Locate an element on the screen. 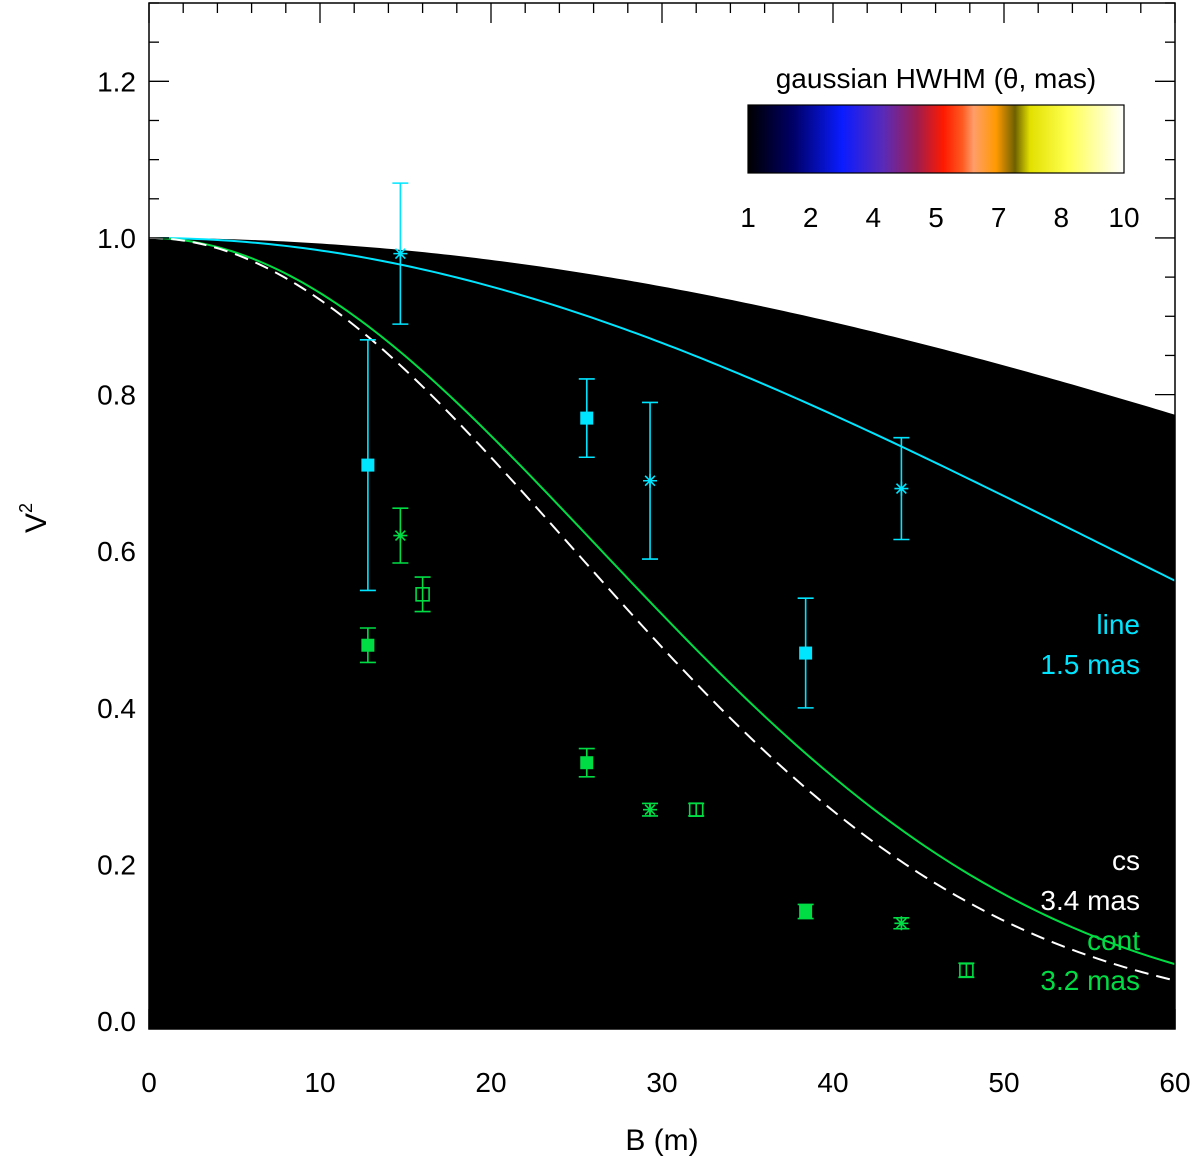 The height and width of the screenshot is (1160, 1200). annotation-cs-name: cs is located at coordinates (1126, 860).